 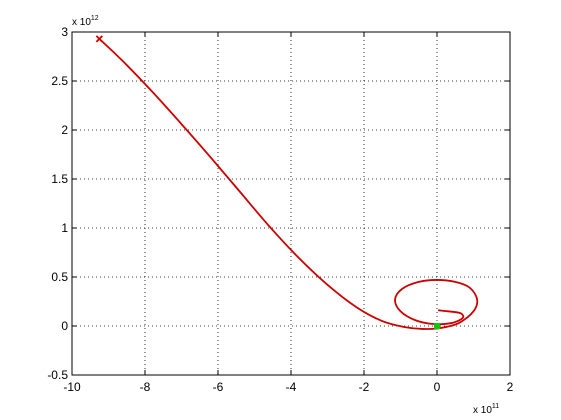 I want to click on x-tick-label: -10, so click(x=72, y=387).